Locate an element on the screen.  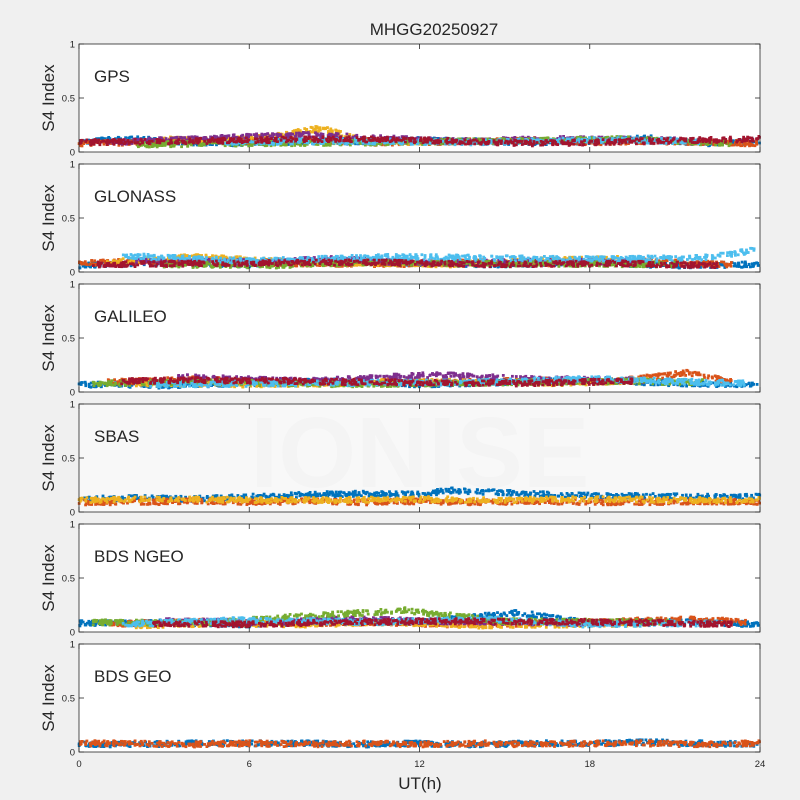
panel-glonass: 00.51GLONASSS4 Index is located at coordinates (399, 219).